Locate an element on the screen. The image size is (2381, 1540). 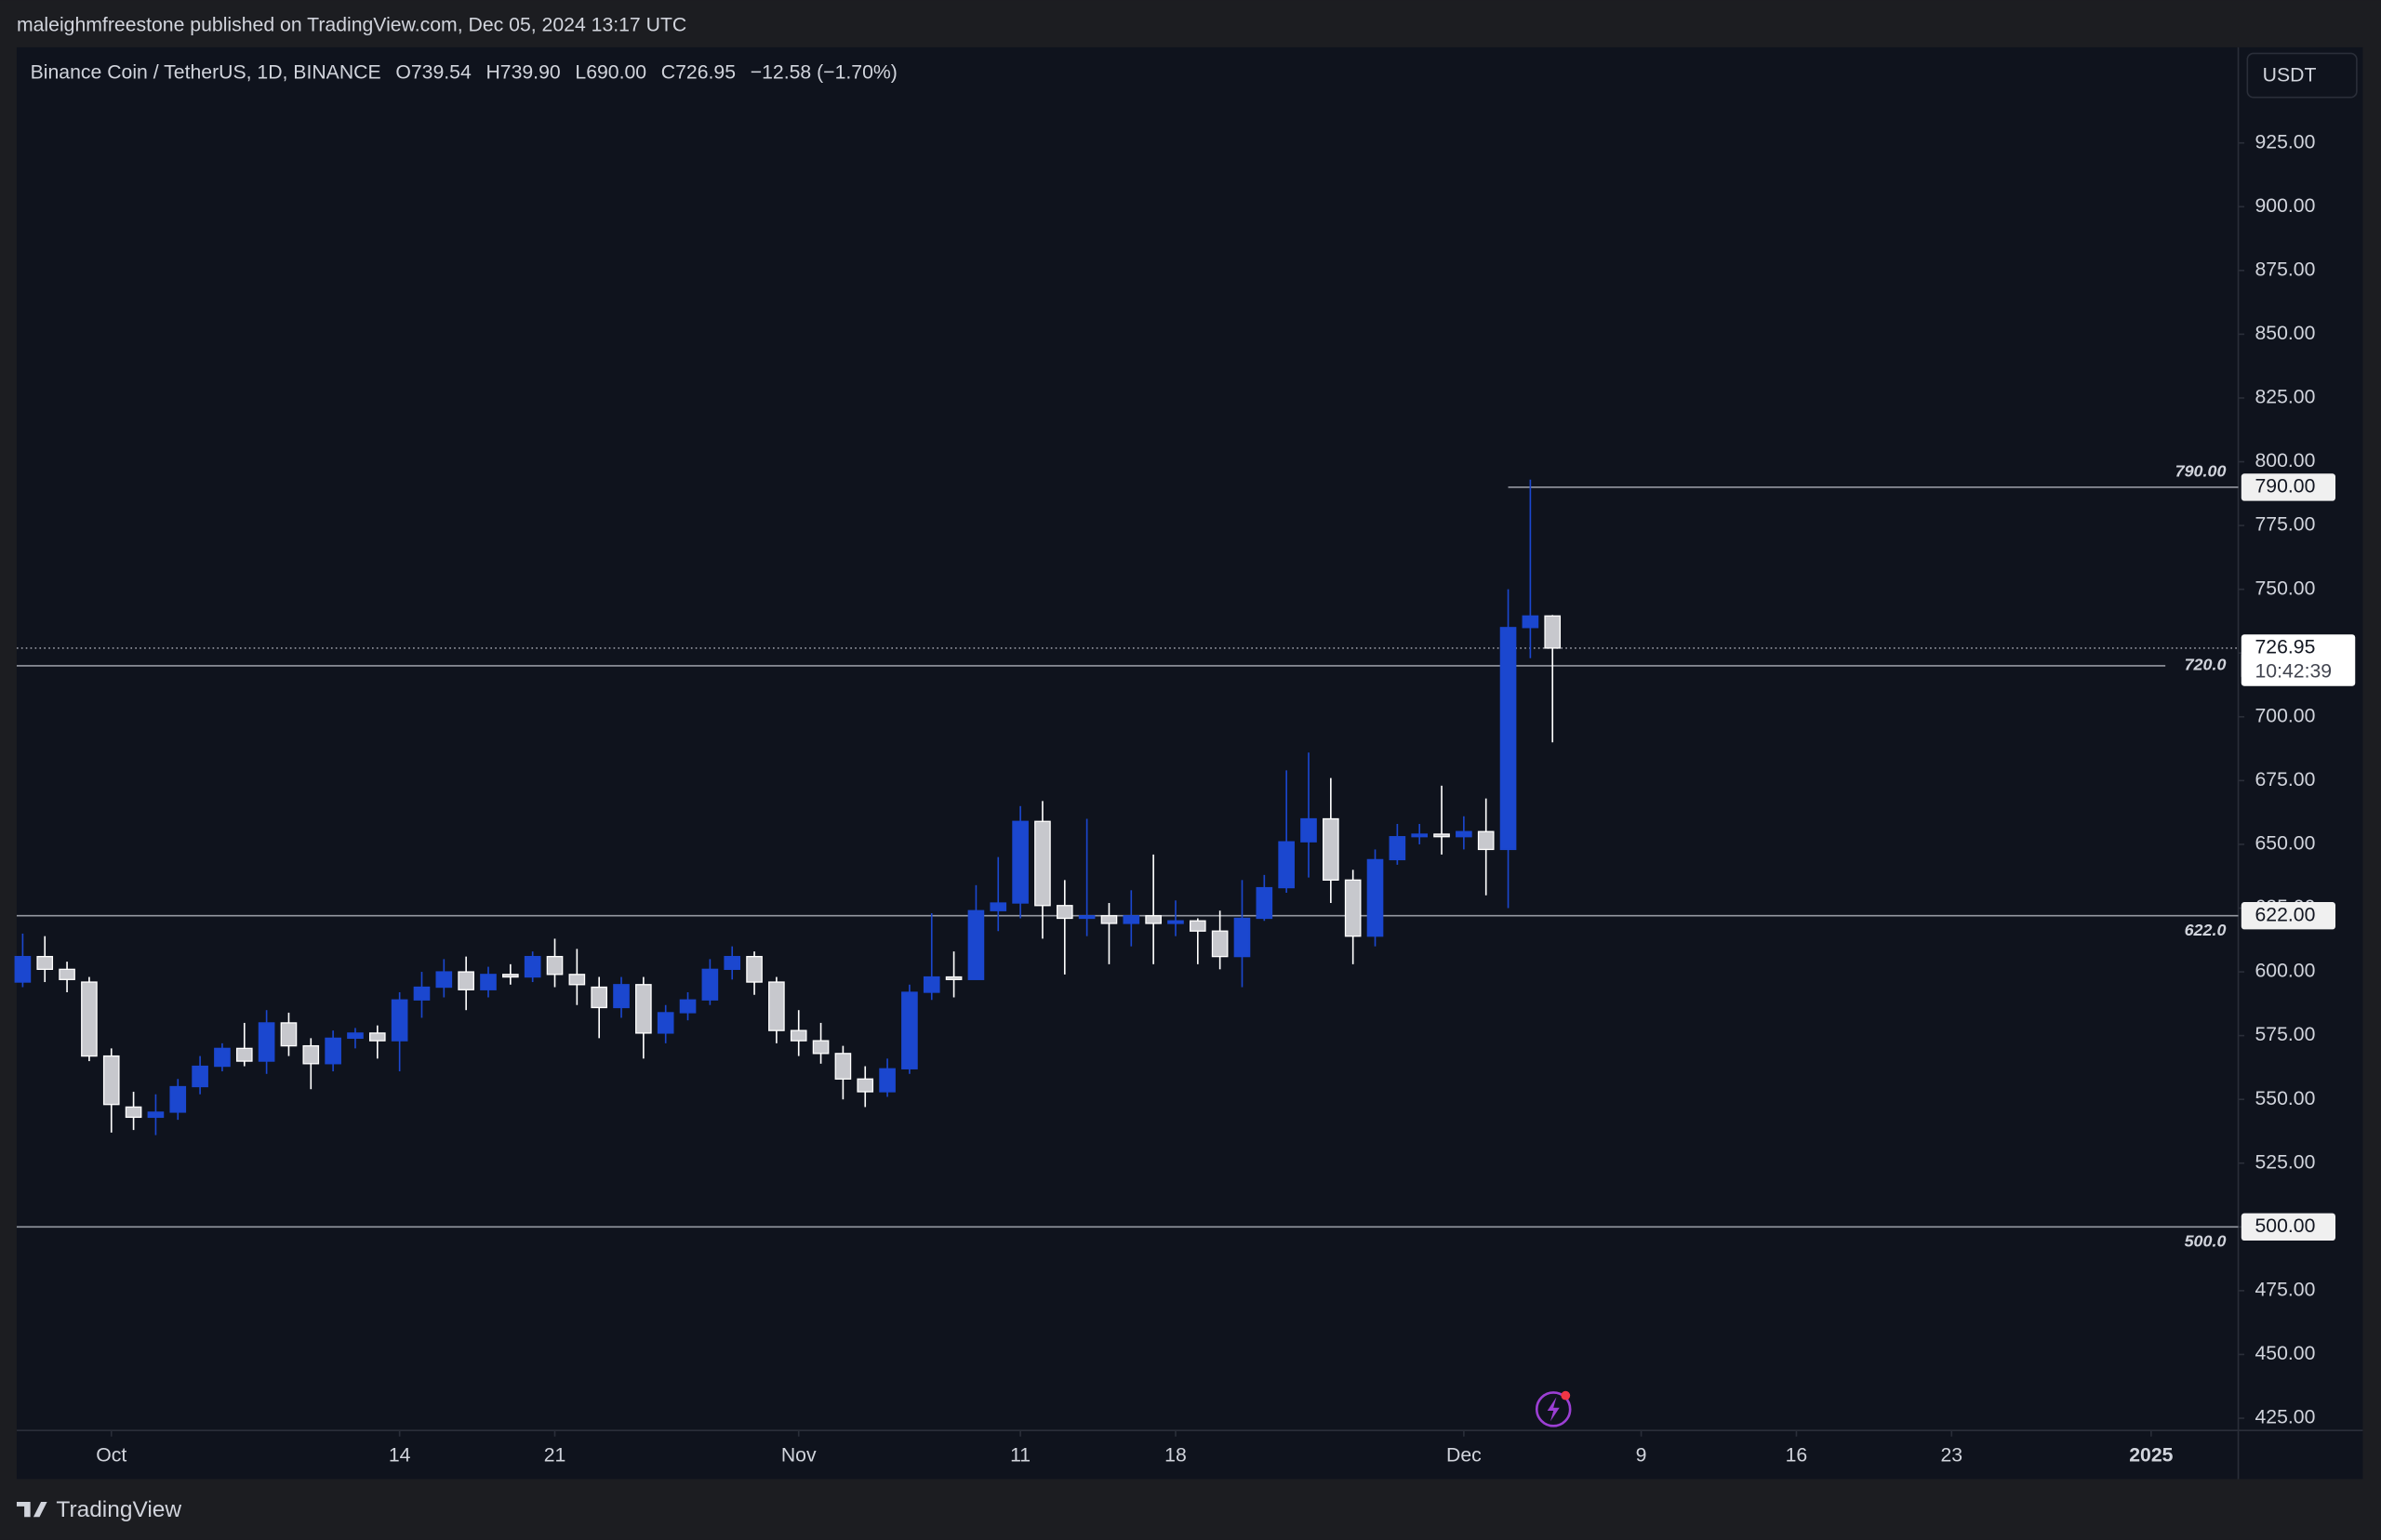
y-tick-label: 750.00 is located at coordinates (2285, 588).